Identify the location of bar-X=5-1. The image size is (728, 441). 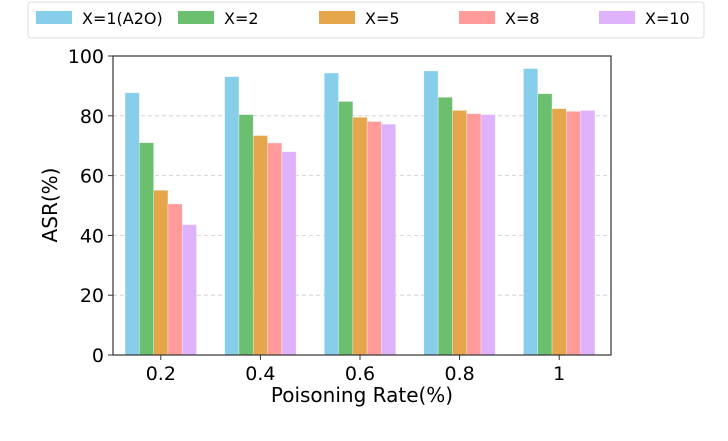
(559, 232).